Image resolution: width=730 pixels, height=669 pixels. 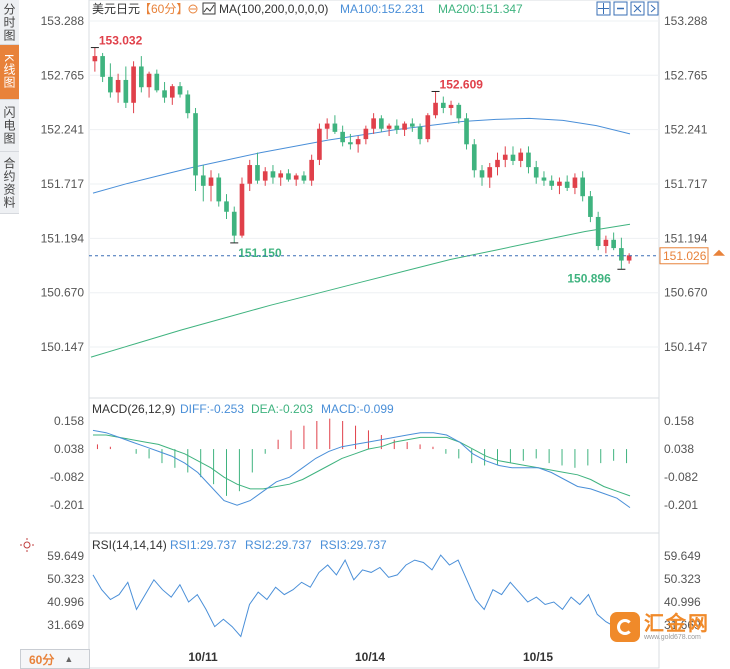 I want to click on macd-diff-label: DIFF:-0.253, so click(x=212, y=409).